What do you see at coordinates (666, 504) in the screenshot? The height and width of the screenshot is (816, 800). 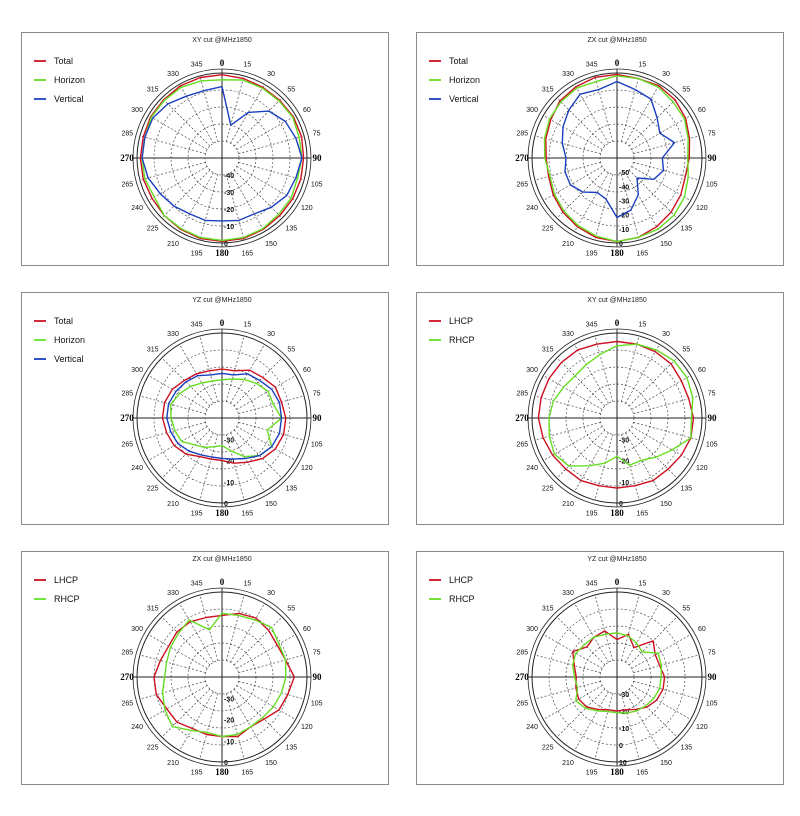 I see `angle-tick-label: 150` at bounding box center [666, 504].